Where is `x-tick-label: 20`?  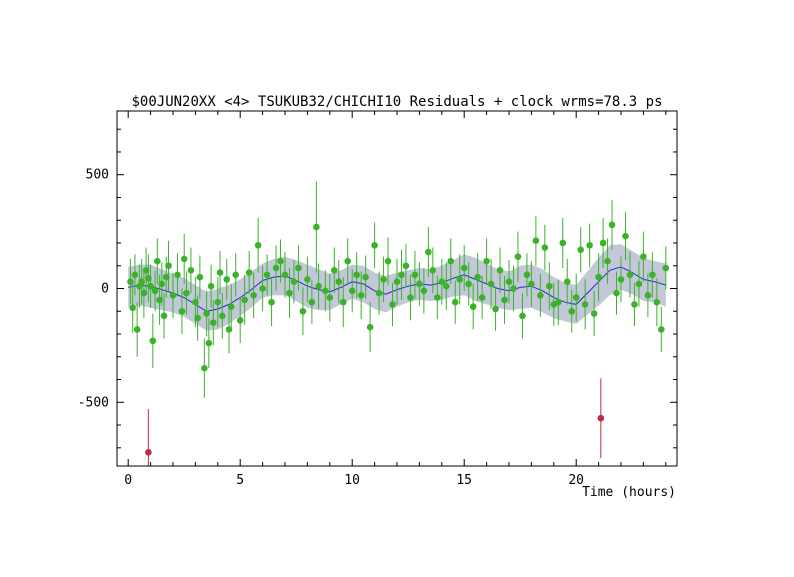 x-tick-label: 20 is located at coordinates (576, 480).